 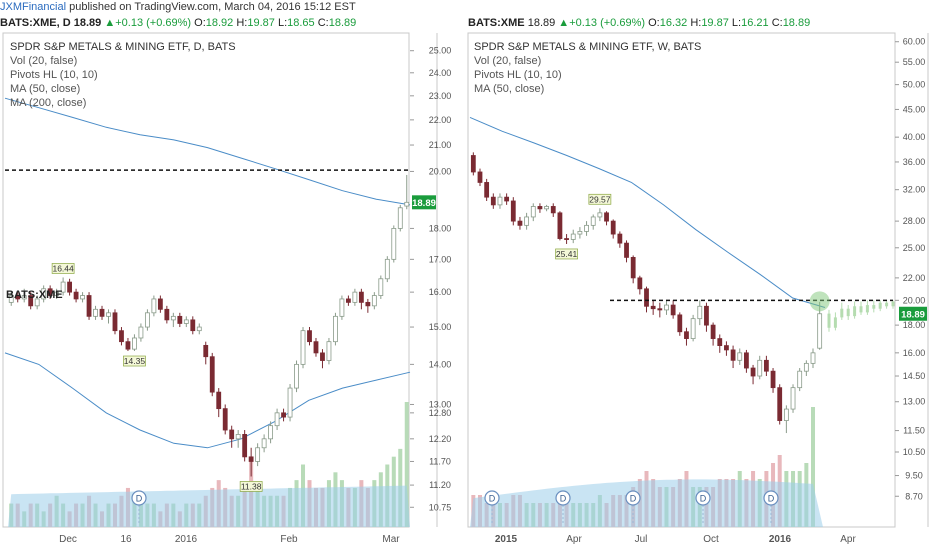 I want to click on weekly-pivot-label: 29.57, so click(x=600, y=199).